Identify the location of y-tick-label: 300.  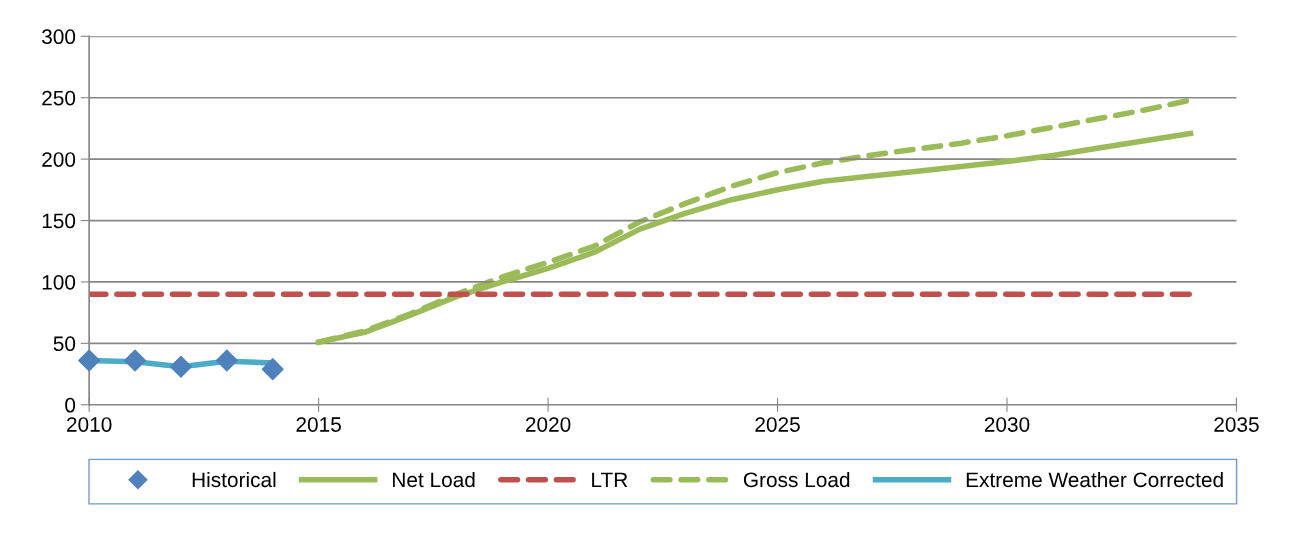
(58, 37).